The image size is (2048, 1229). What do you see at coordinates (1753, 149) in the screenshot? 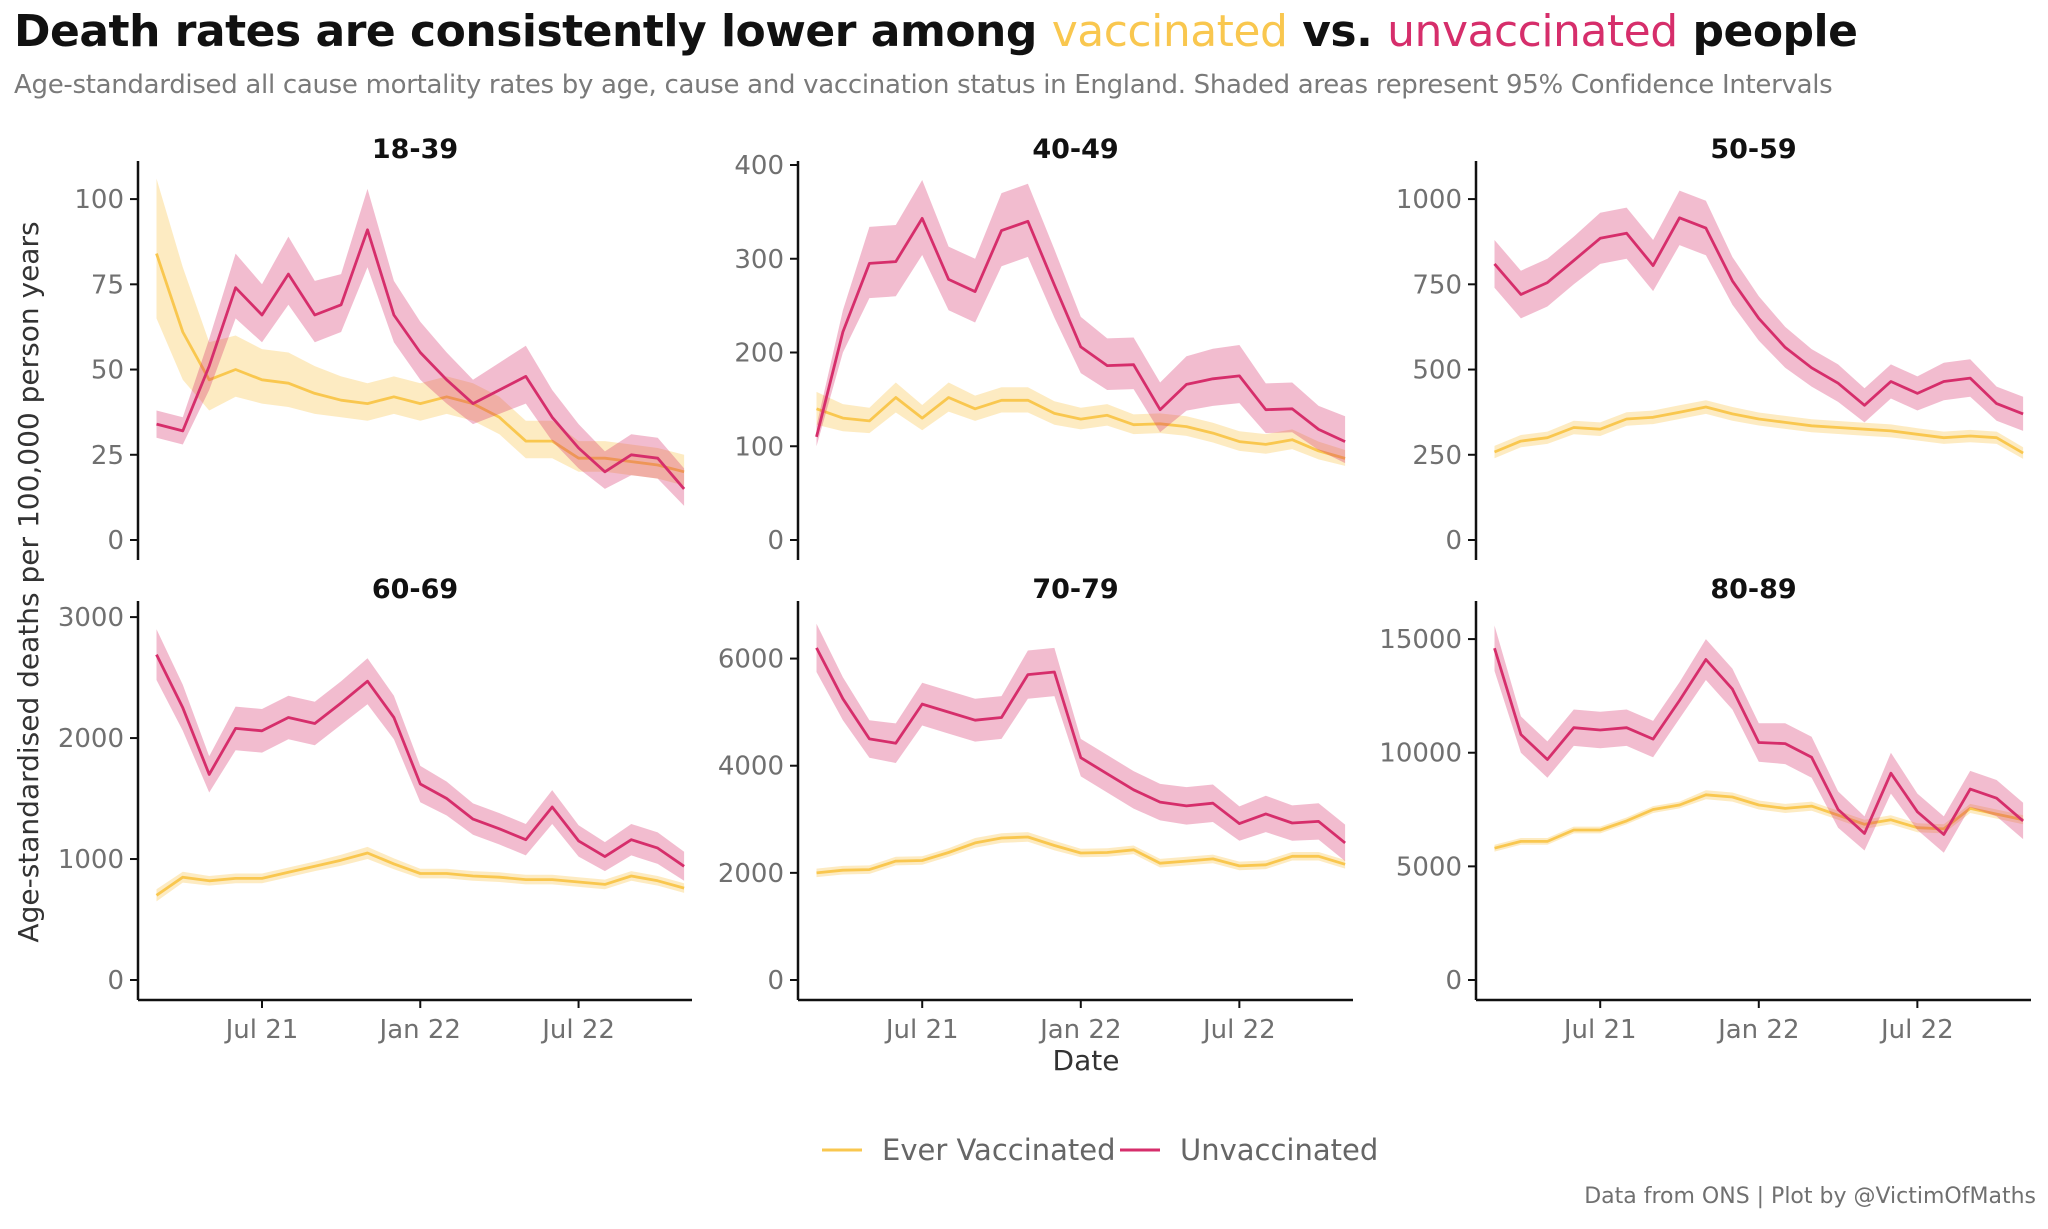
I see `facet-title: 50-59` at bounding box center [1753, 149].